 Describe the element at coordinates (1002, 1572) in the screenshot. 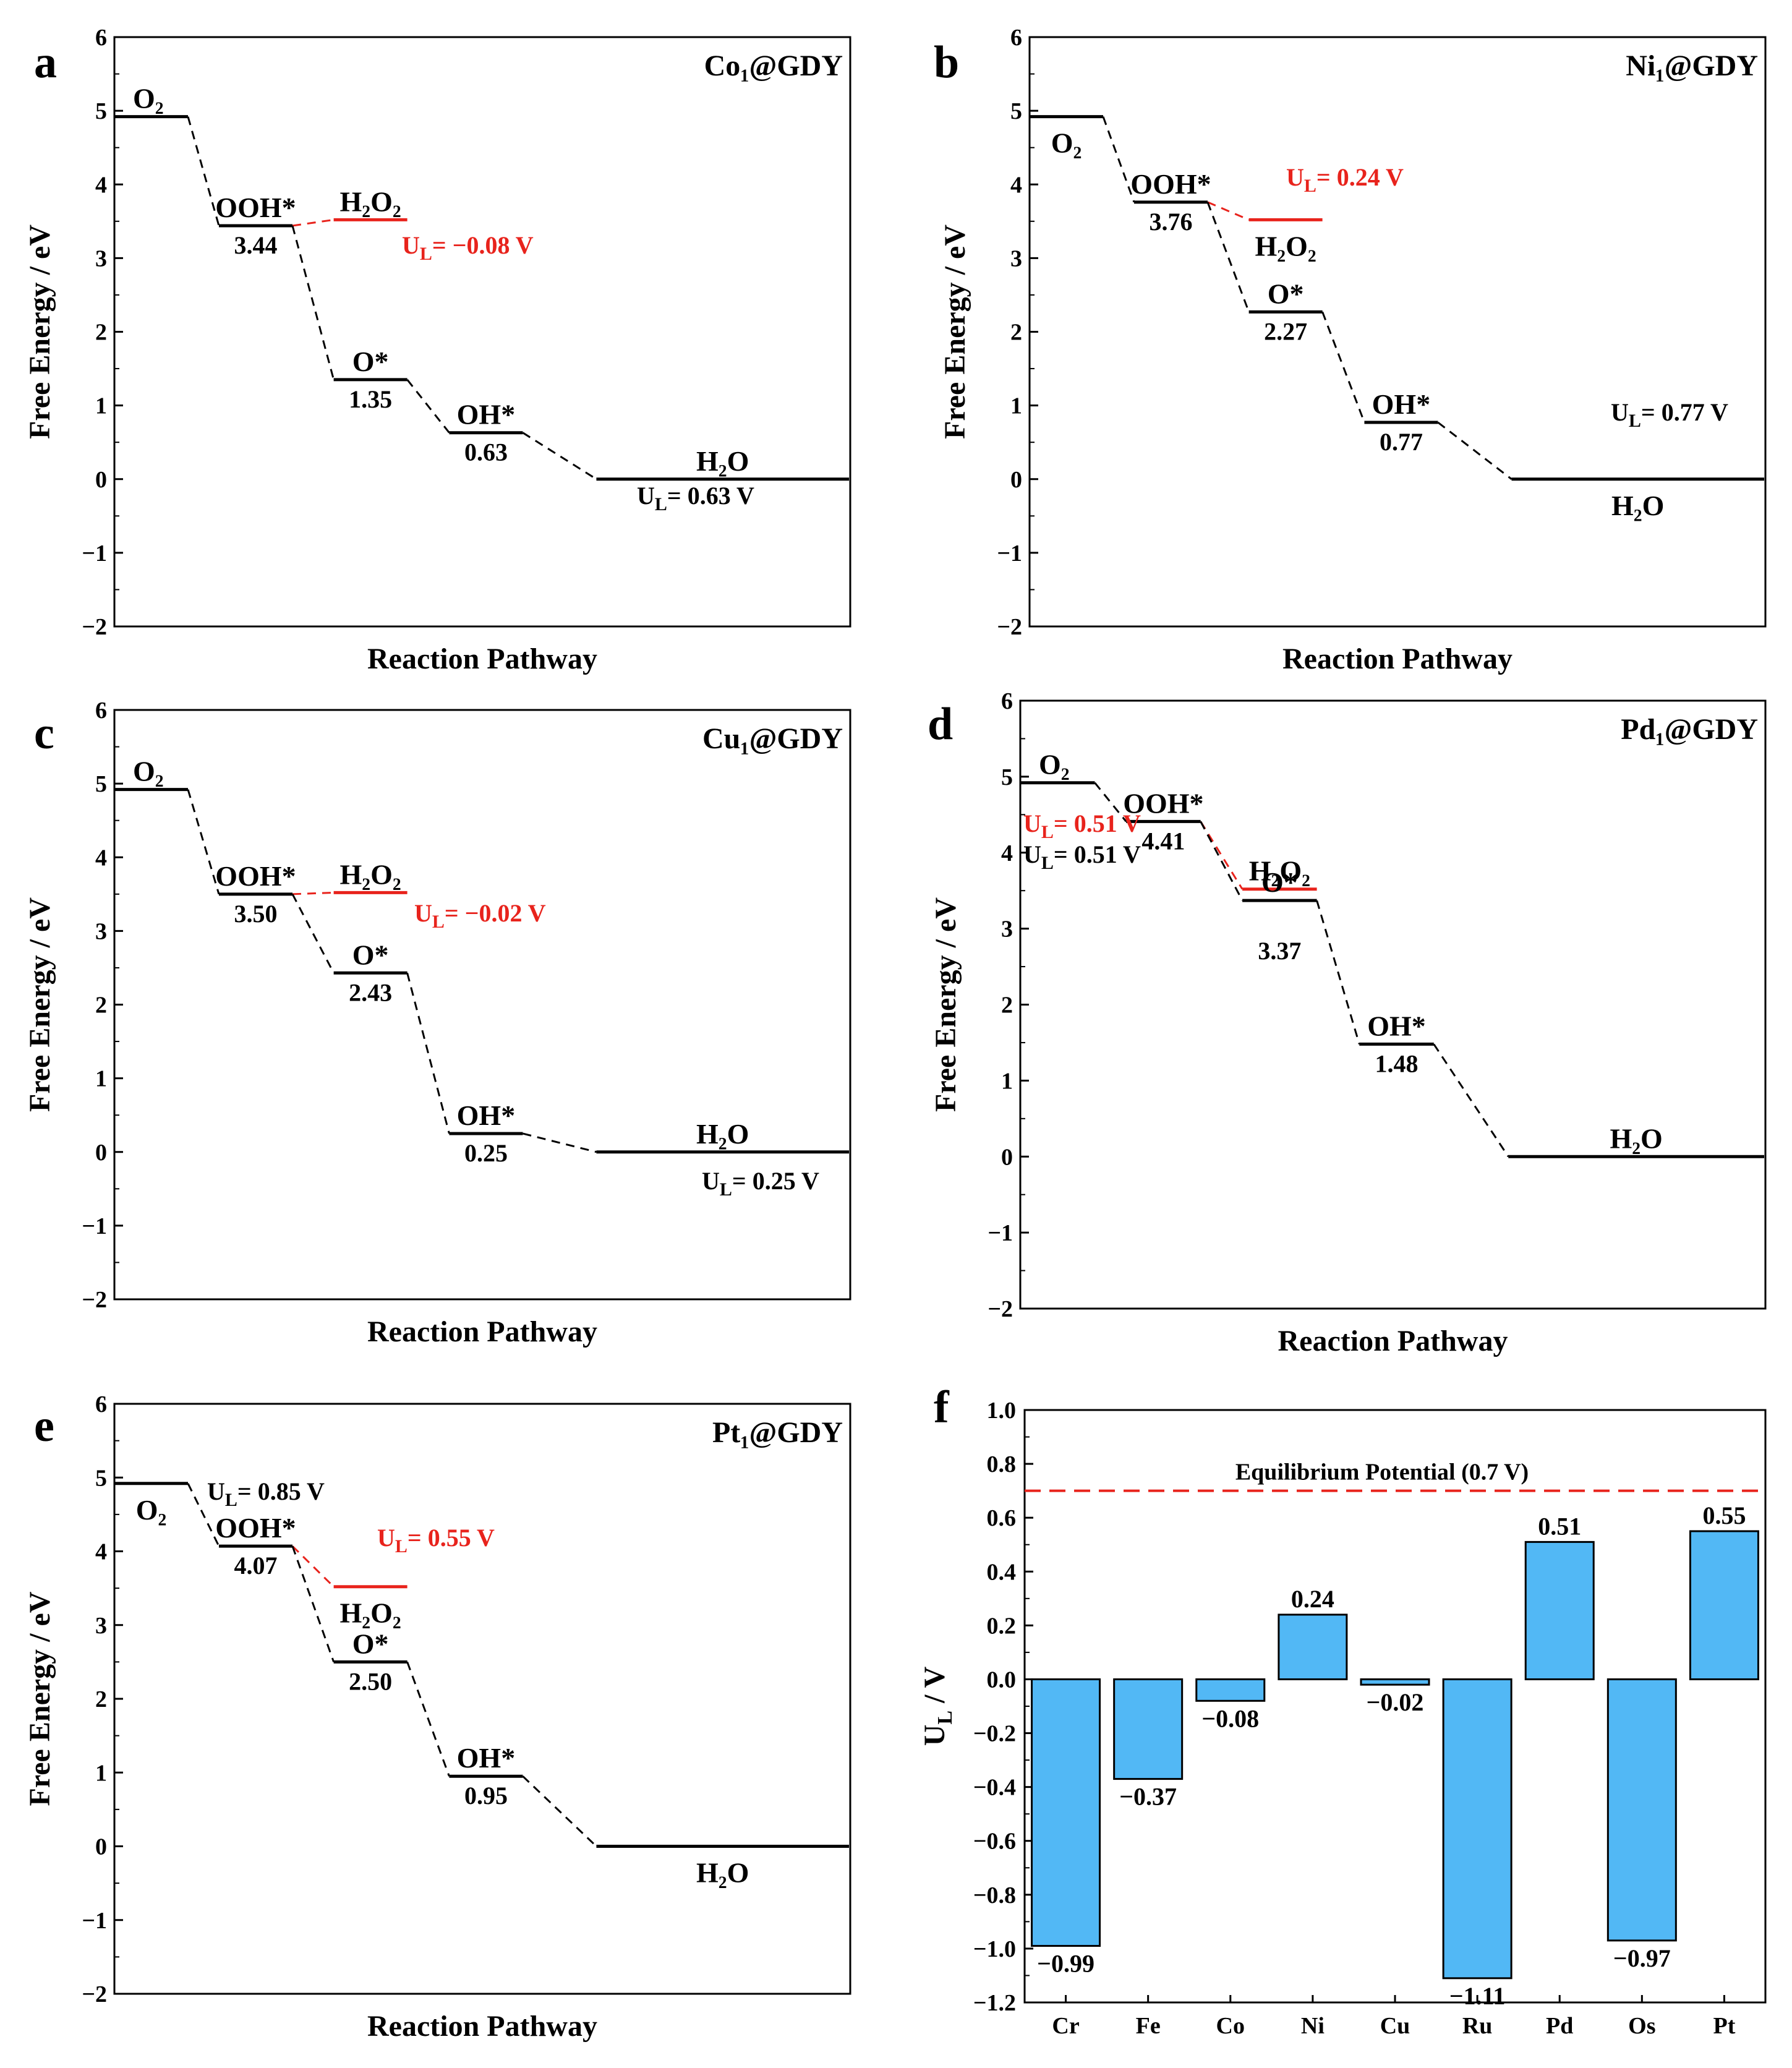

I see `y-tick-label: 0.4` at that location.